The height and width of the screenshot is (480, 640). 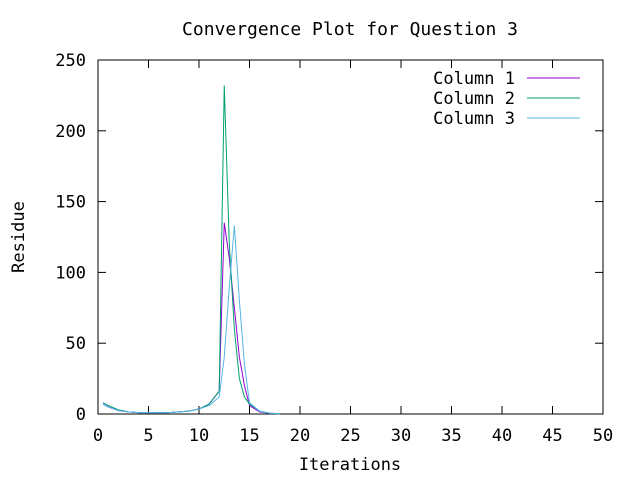 I want to click on y-tick-label: 0, so click(x=81, y=415).